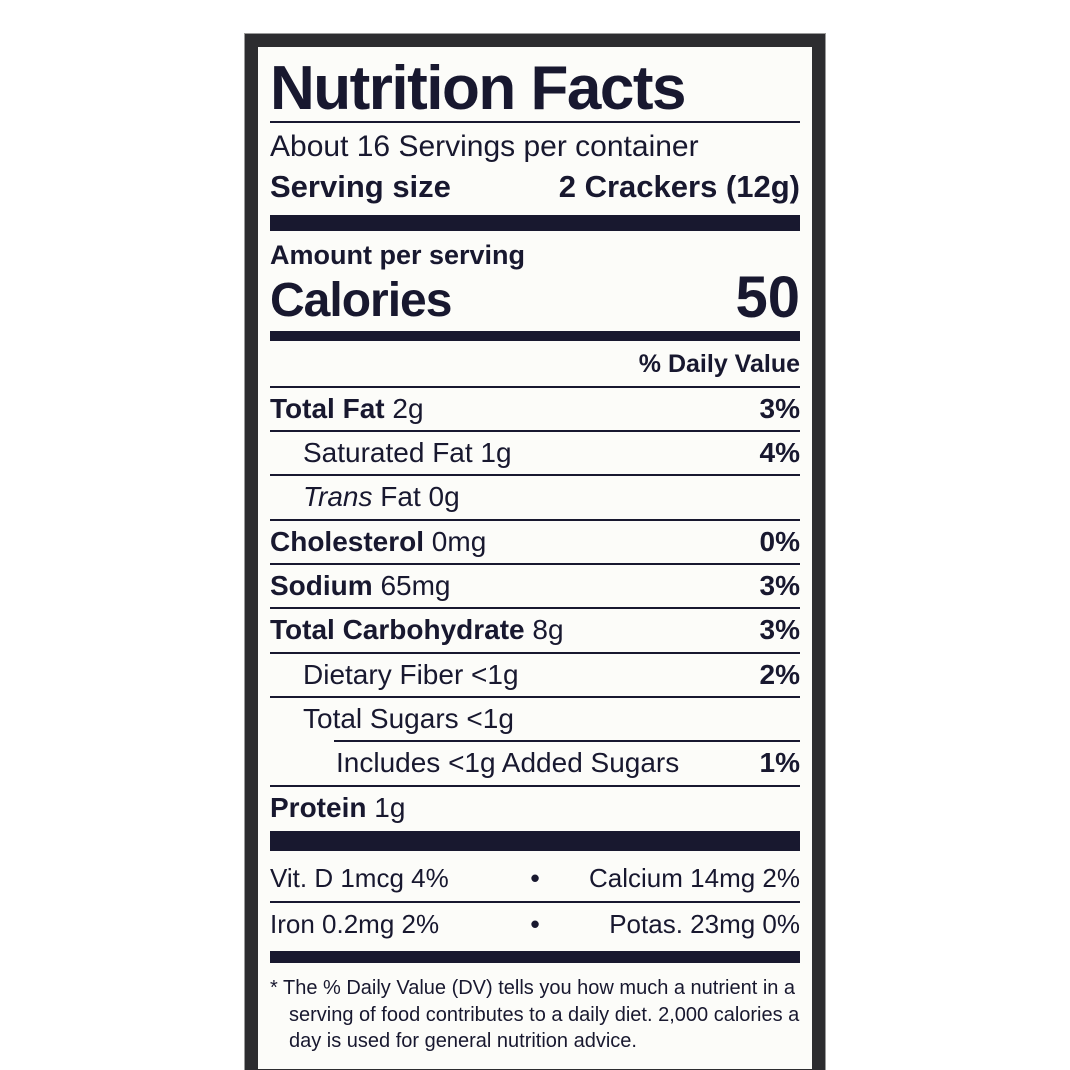 The image size is (1070, 1070). What do you see at coordinates (416, 497) in the screenshot?
I see `nutrient-name-text: Fat 0g` at bounding box center [416, 497].